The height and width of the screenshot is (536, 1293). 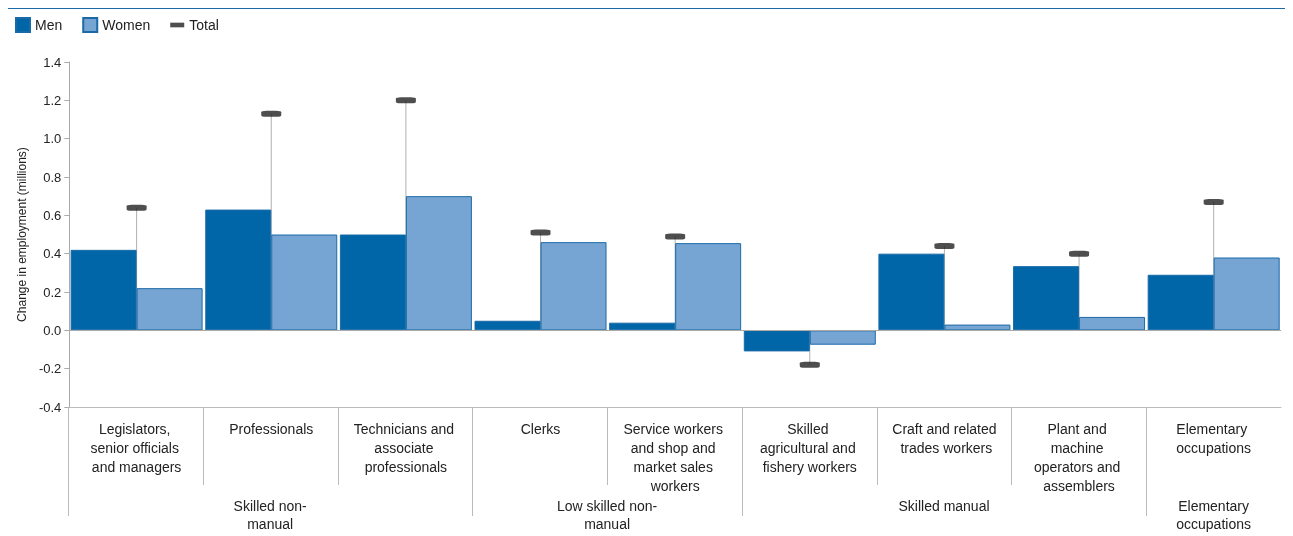 I want to click on legend-label: Total, so click(x=204, y=25).